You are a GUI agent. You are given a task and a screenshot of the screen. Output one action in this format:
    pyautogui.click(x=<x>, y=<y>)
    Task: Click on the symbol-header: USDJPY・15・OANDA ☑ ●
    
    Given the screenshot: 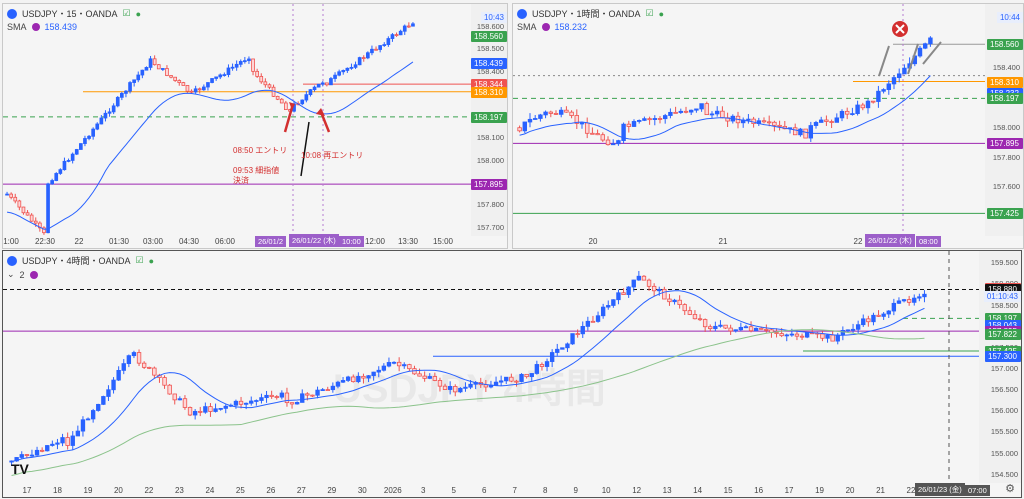 What is the action you would take?
    pyautogui.click(x=74, y=13)
    